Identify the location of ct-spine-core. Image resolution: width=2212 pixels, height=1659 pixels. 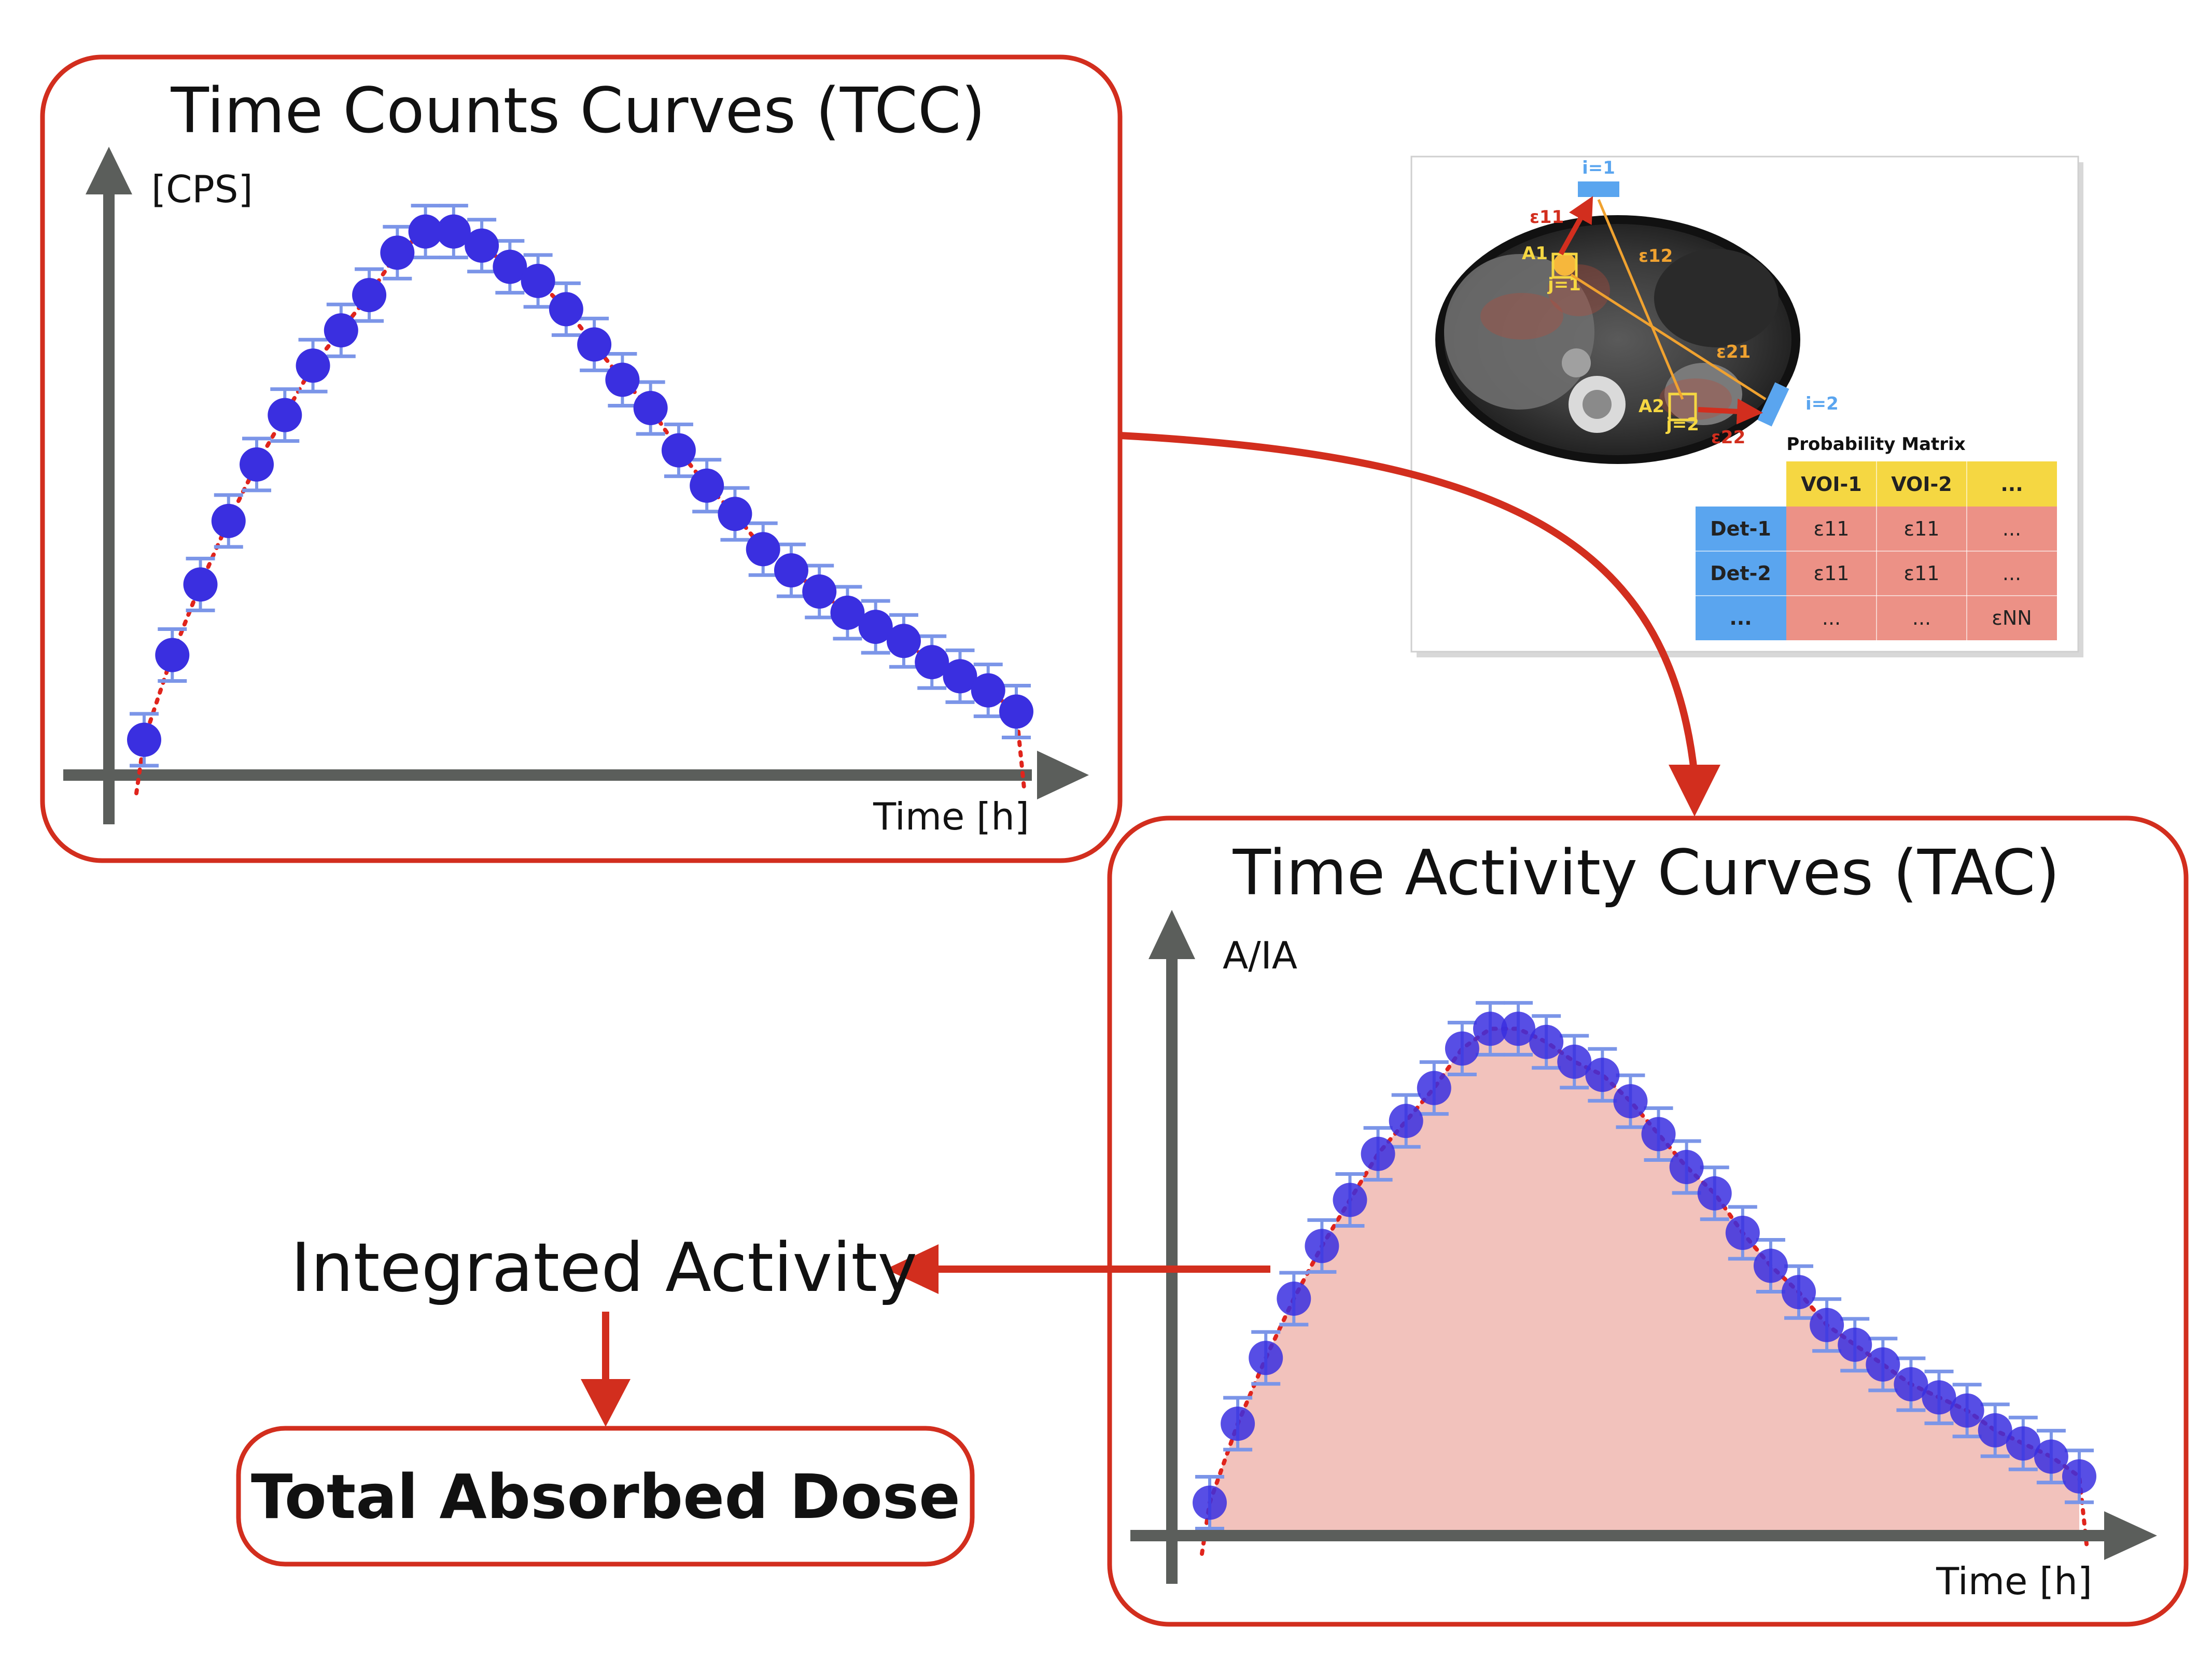
(1597, 405).